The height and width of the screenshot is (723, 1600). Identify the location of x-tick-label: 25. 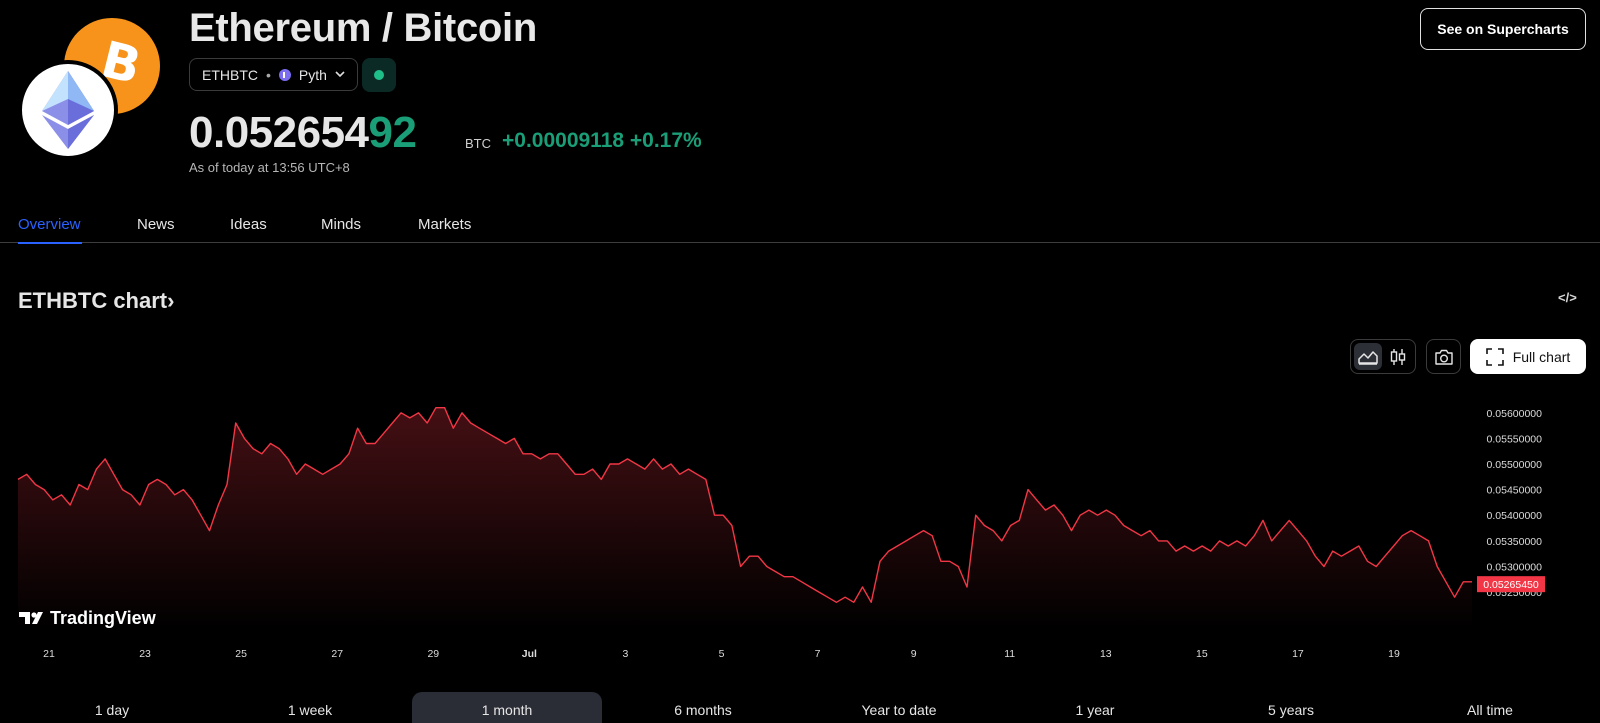
(241, 654).